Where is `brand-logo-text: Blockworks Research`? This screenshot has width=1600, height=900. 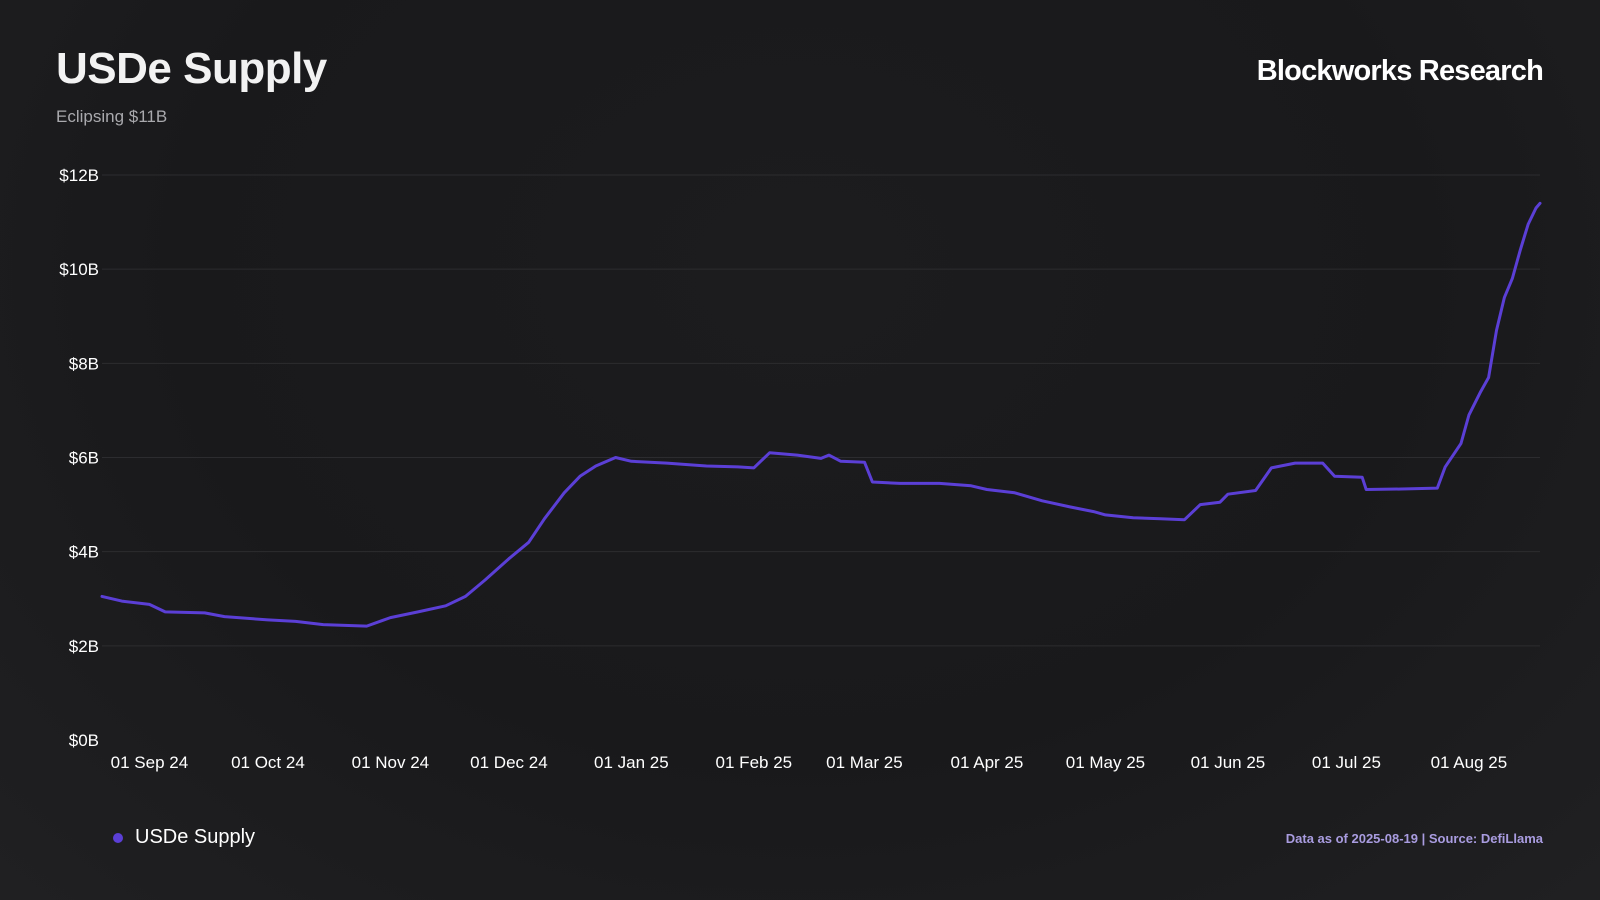
brand-logo-text: Blockworks Research is located at coordinates (1400, 71).